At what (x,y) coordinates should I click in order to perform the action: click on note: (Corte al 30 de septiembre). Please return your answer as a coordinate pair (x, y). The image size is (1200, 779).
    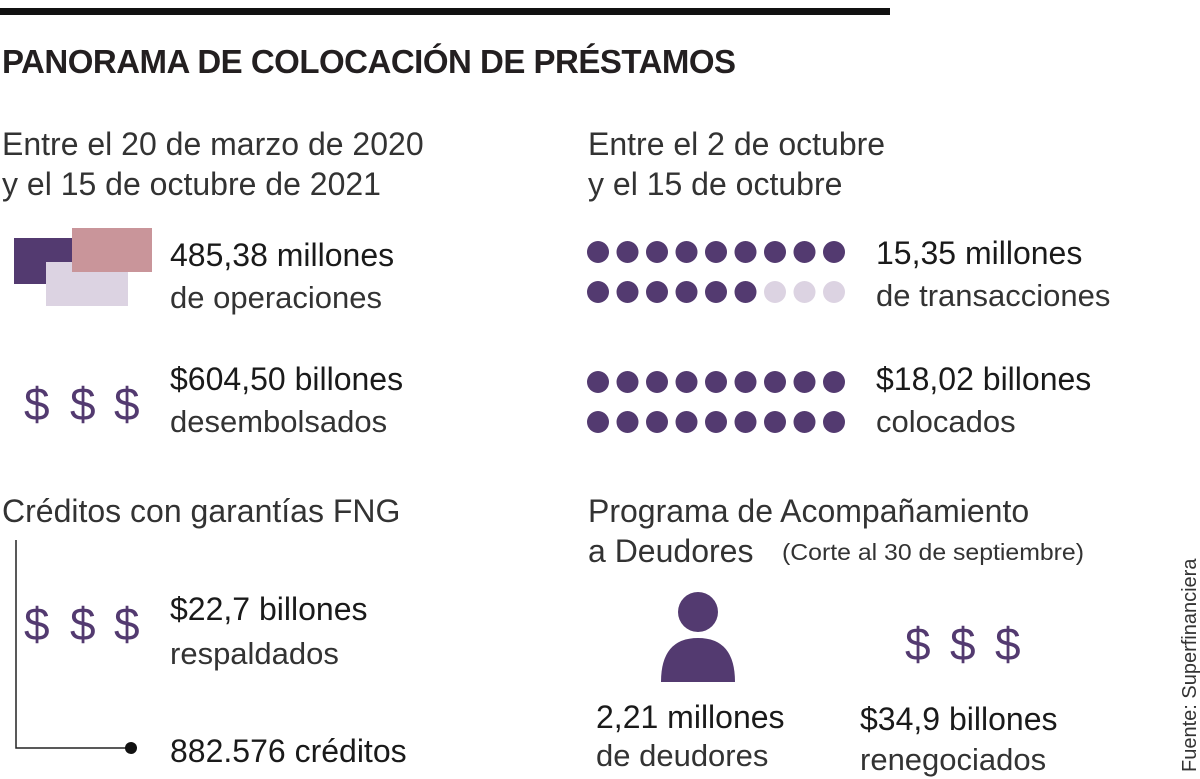
    Looking at the image, I should click on (933, 552).